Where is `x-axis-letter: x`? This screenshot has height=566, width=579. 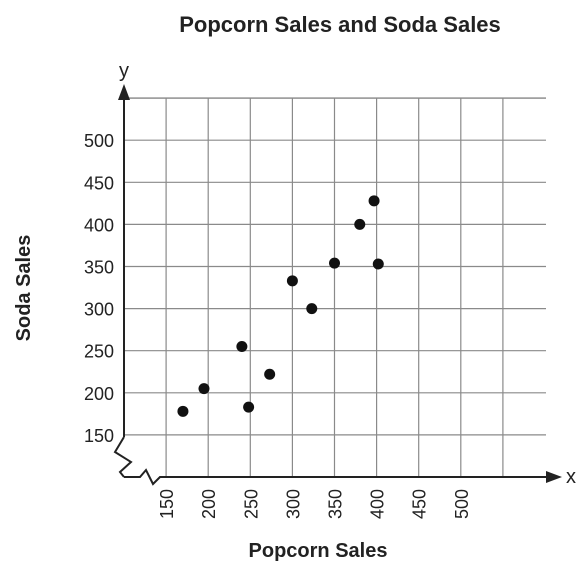
x-axis-letter: x is located at coordinates (571, 477).